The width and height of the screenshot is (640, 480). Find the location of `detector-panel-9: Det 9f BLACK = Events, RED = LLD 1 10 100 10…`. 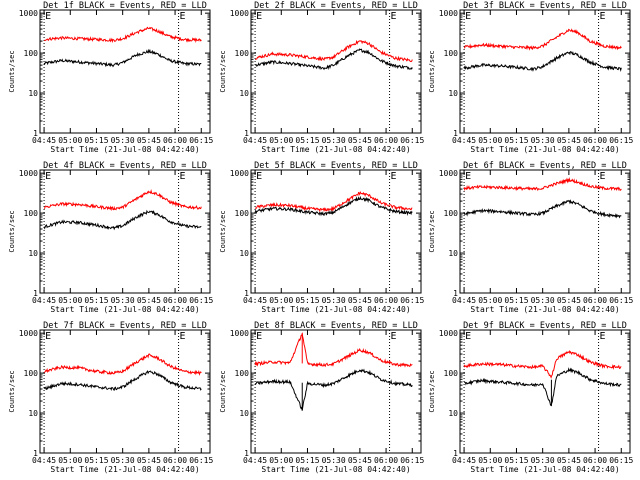

detector-panel-9: Det 9f BLACK = Events, RED = LLD 1 10 100 10… is located at coordinates (530, 397).